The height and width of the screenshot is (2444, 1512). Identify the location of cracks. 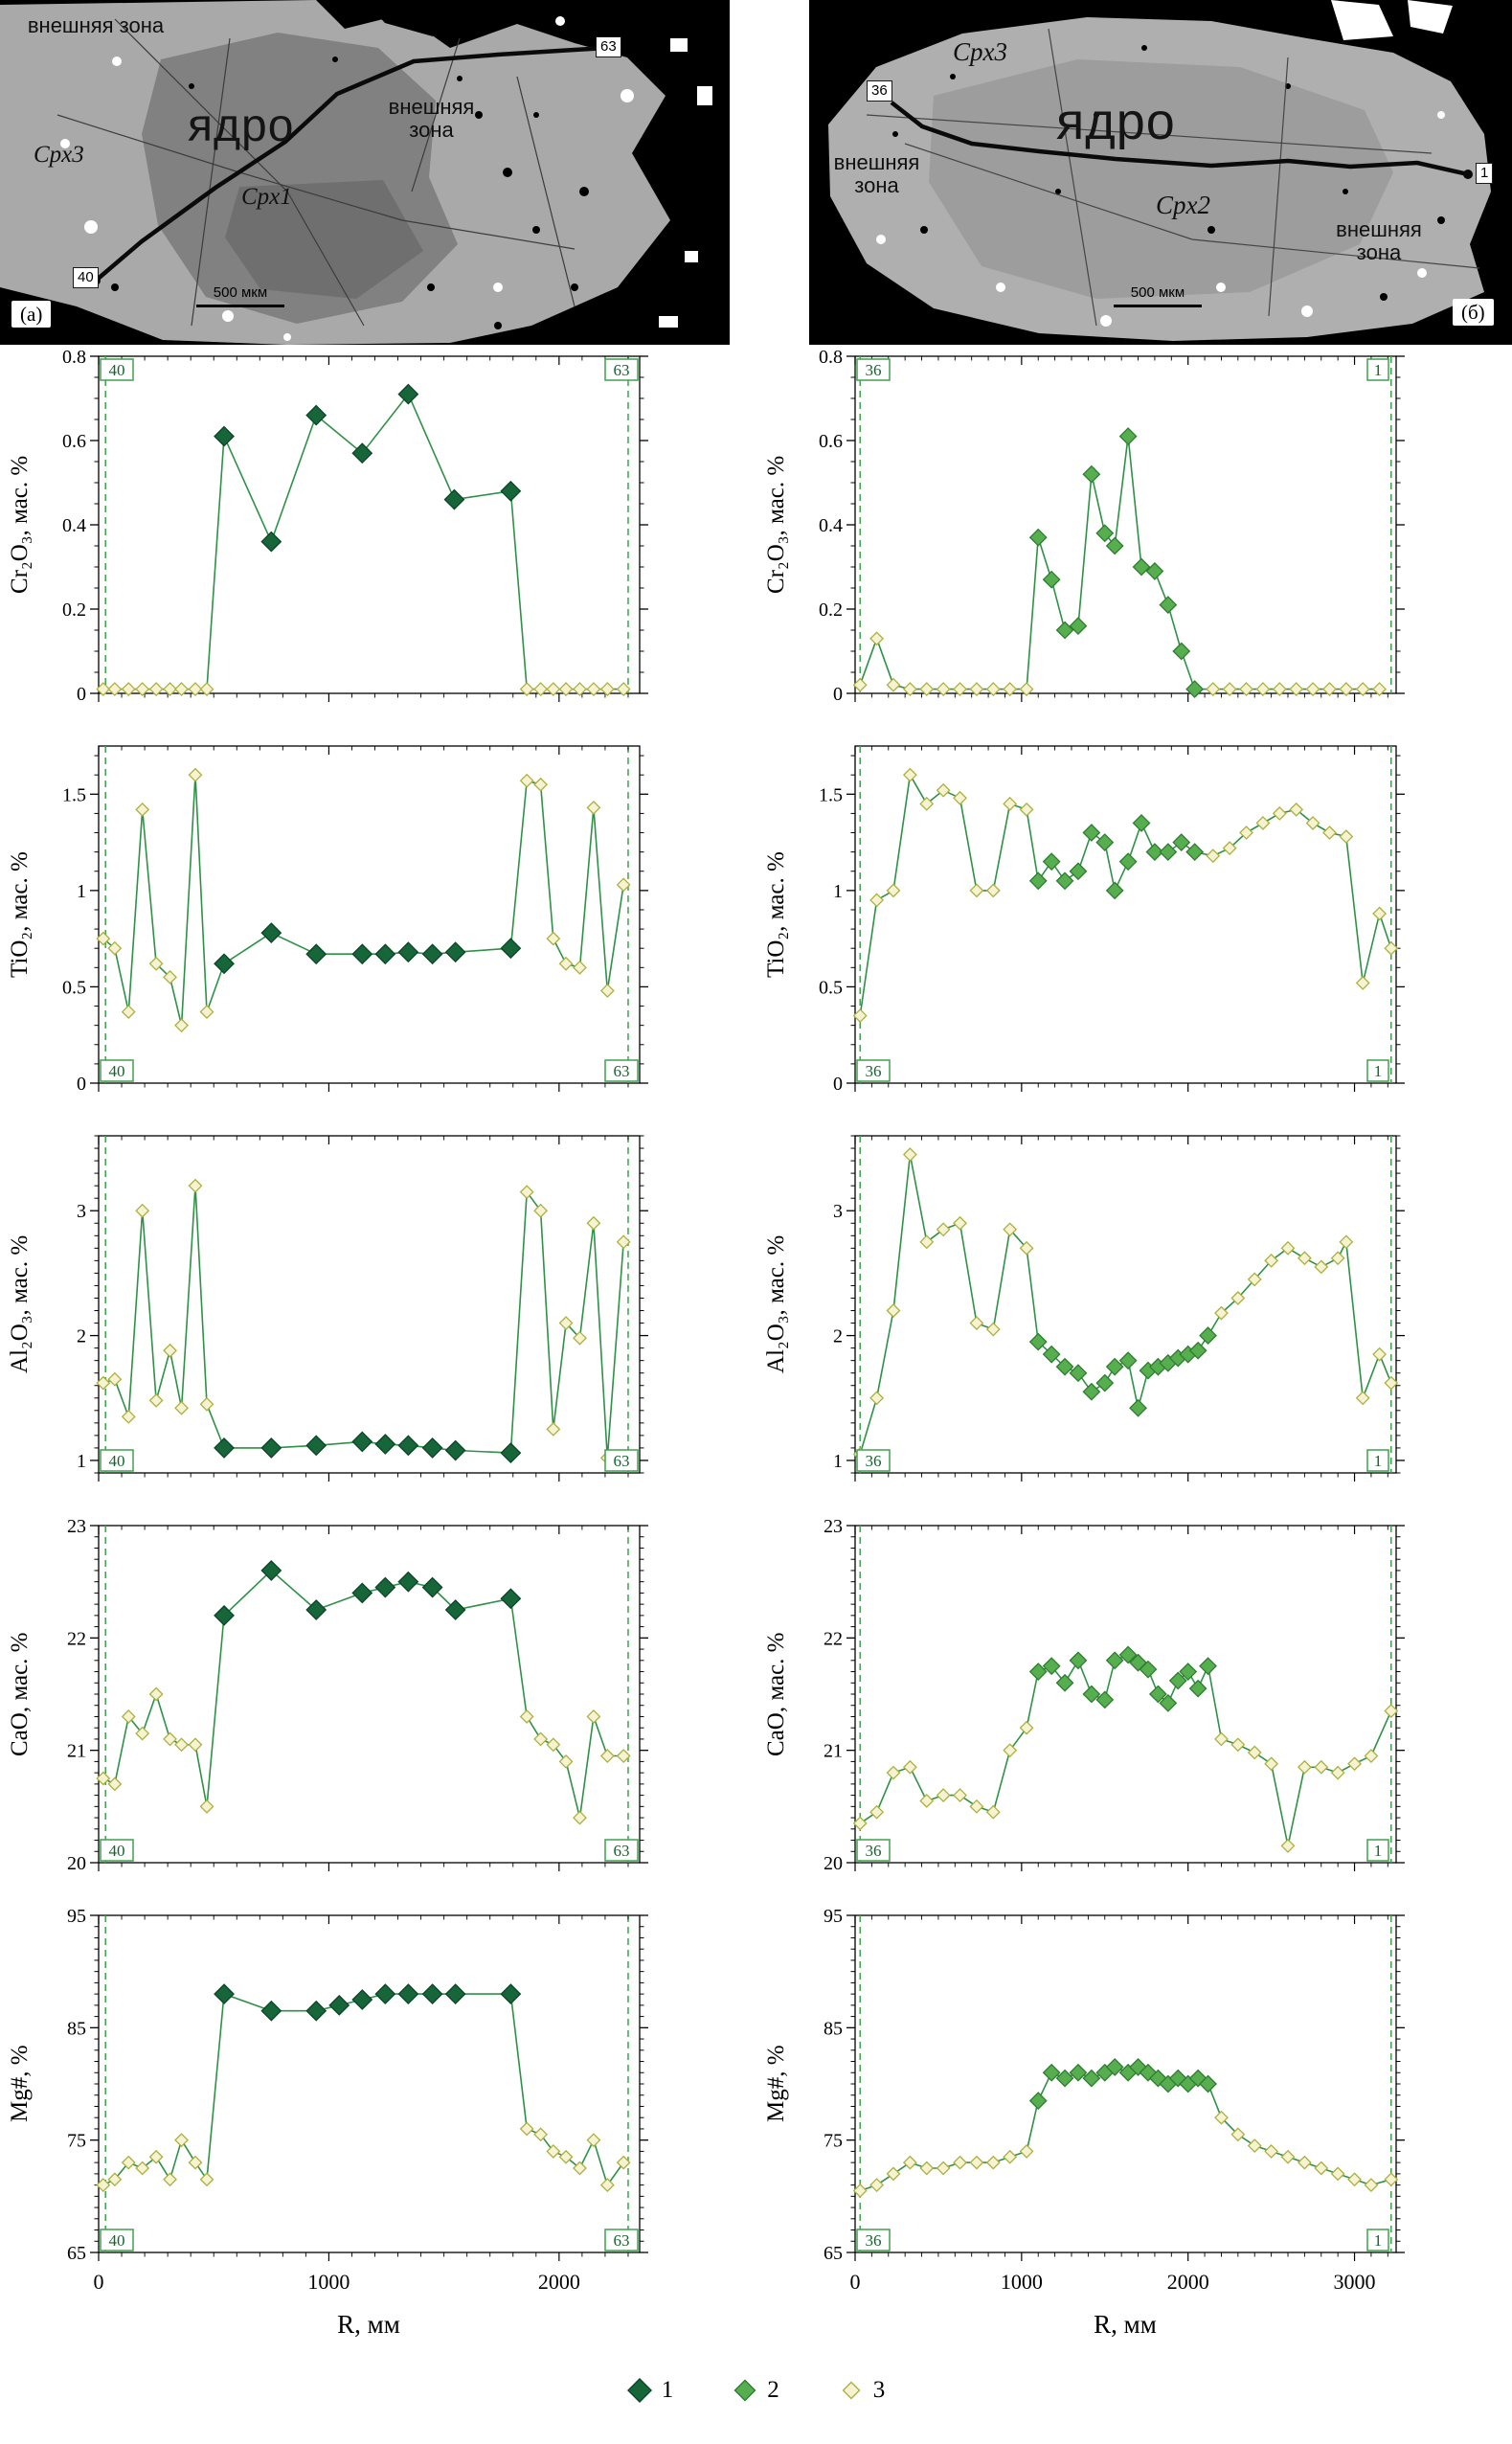
(1173, 177).